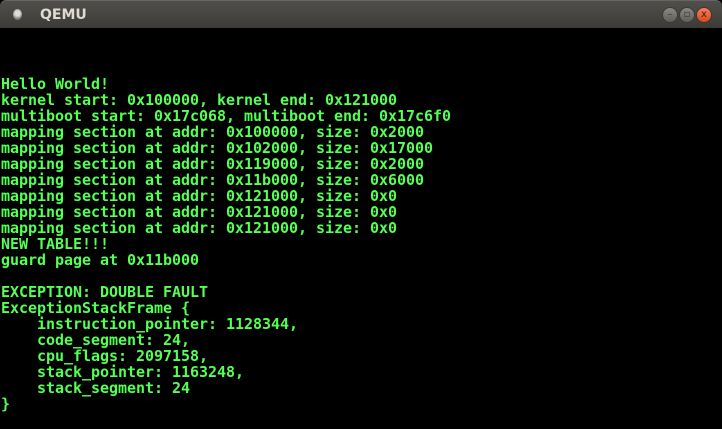  What do you see at coordinates (105, 292) in the screenshot?
I see `console-line: EXCEPTION: DOUBLE FAULT` at bounding box center [105, 292].